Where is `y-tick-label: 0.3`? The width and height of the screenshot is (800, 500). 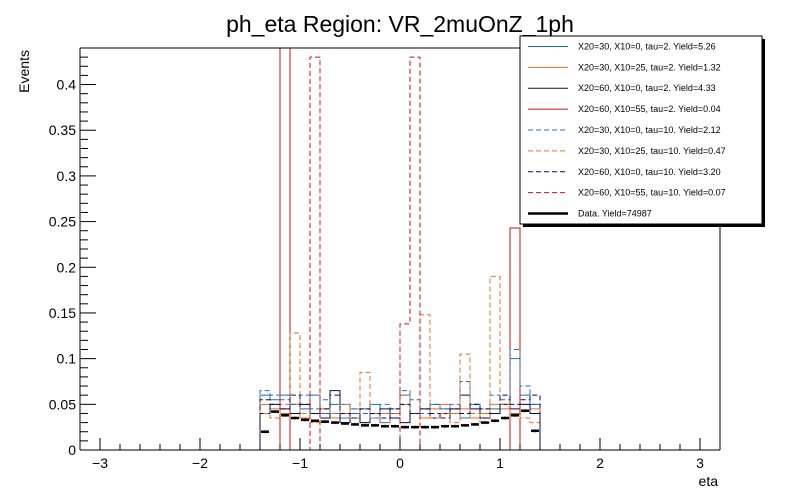
y-tick-label: 0.3 is located at coordinates (67, 176).